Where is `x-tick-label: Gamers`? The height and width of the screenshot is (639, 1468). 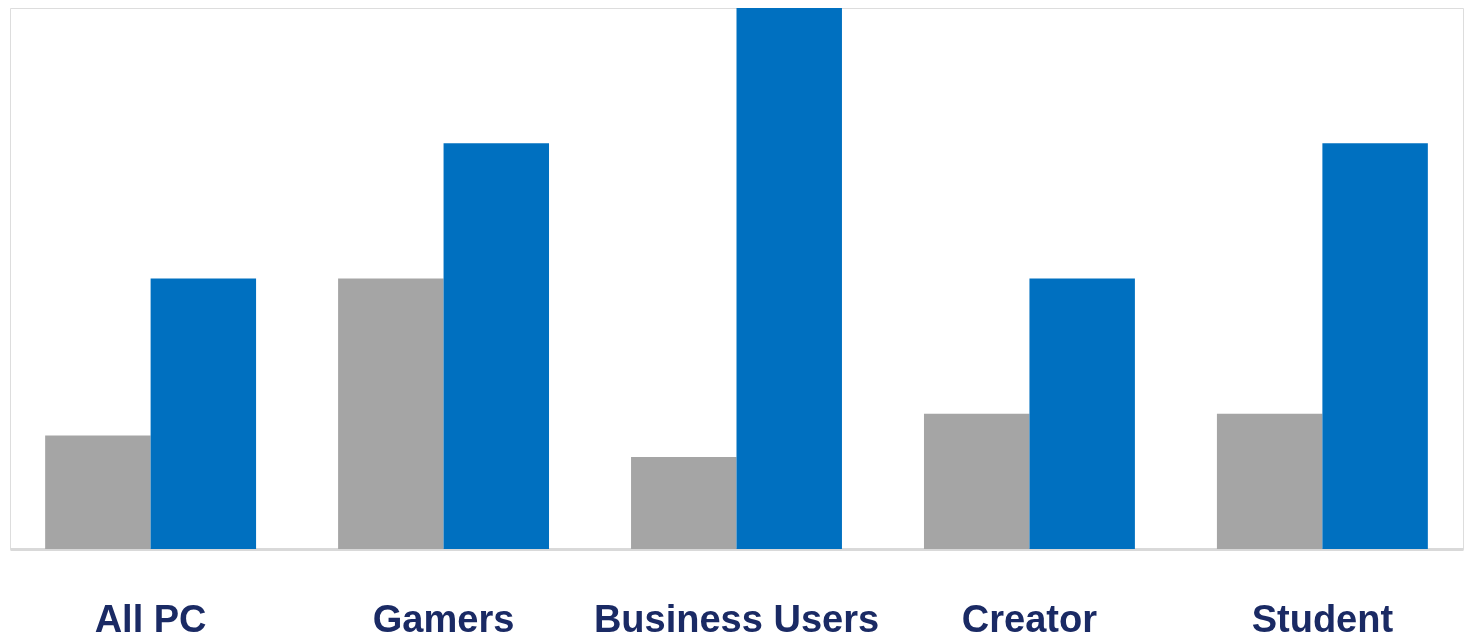 x-tick-label: Gamers is located at coordinates (443, 618).